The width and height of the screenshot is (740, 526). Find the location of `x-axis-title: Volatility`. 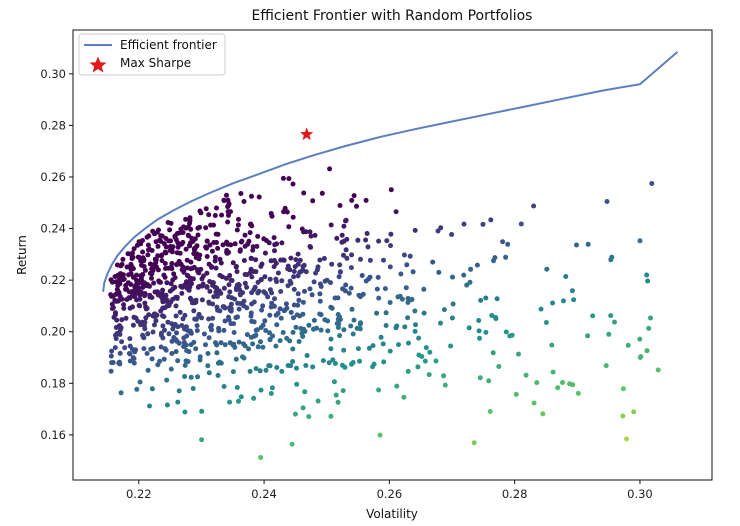

x-axis-title: Volatility is located at coordinates (392, 514).